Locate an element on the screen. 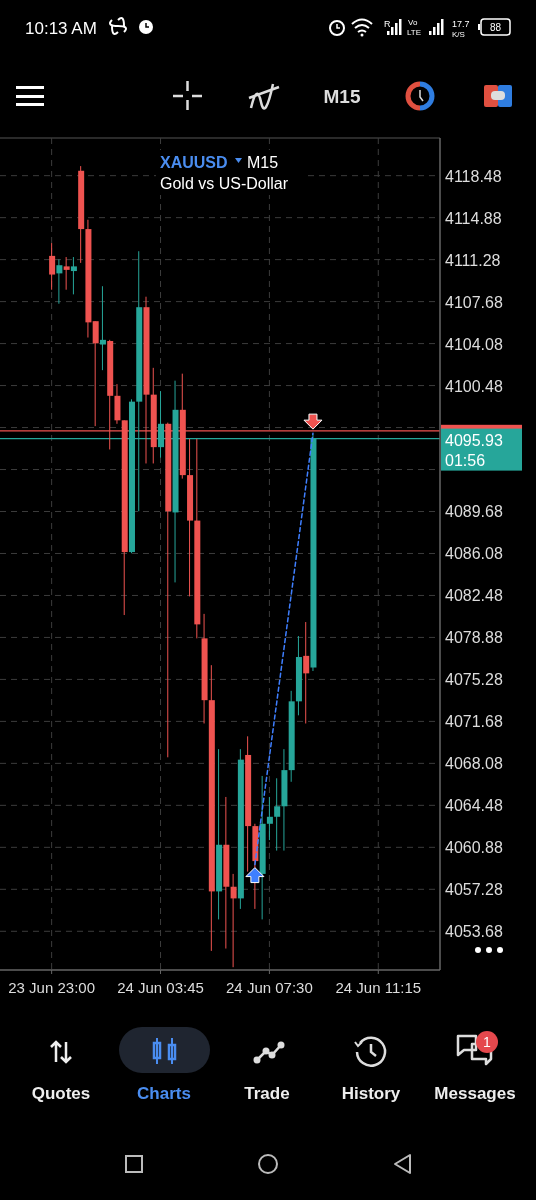 This screenshot has height=1200, width=536. text: R is located at coordinates (387, 24).